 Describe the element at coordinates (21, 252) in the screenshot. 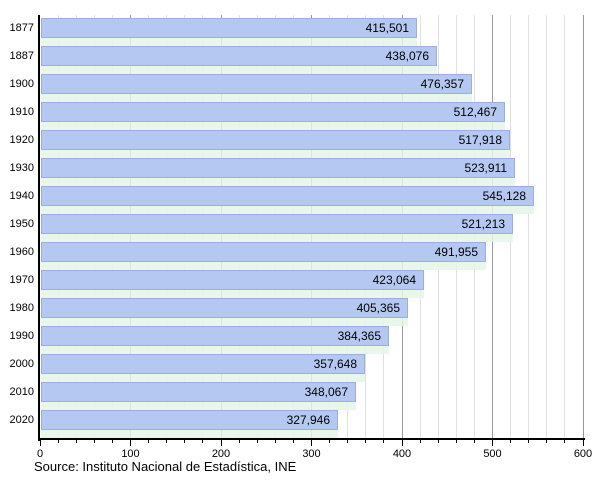

I see `year-label: 1960` at that location.